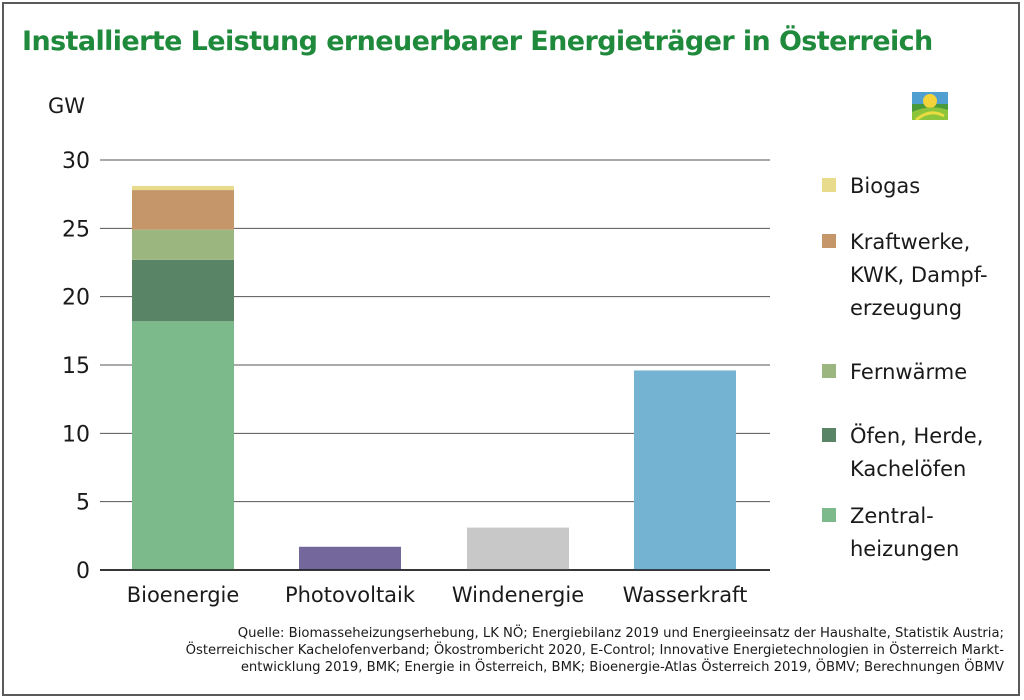 This screenshot has width=1024, height=700. Describe the element at coordinates (518, 548) in the screenshot. I see `bar-windenergie` at that location.